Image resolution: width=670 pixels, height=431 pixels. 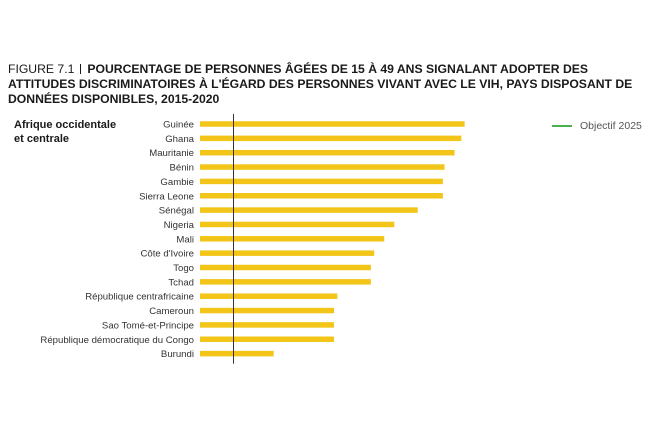 I want to click on category-label-mauritanie: Mauritanie, so click(x=171, y=153).